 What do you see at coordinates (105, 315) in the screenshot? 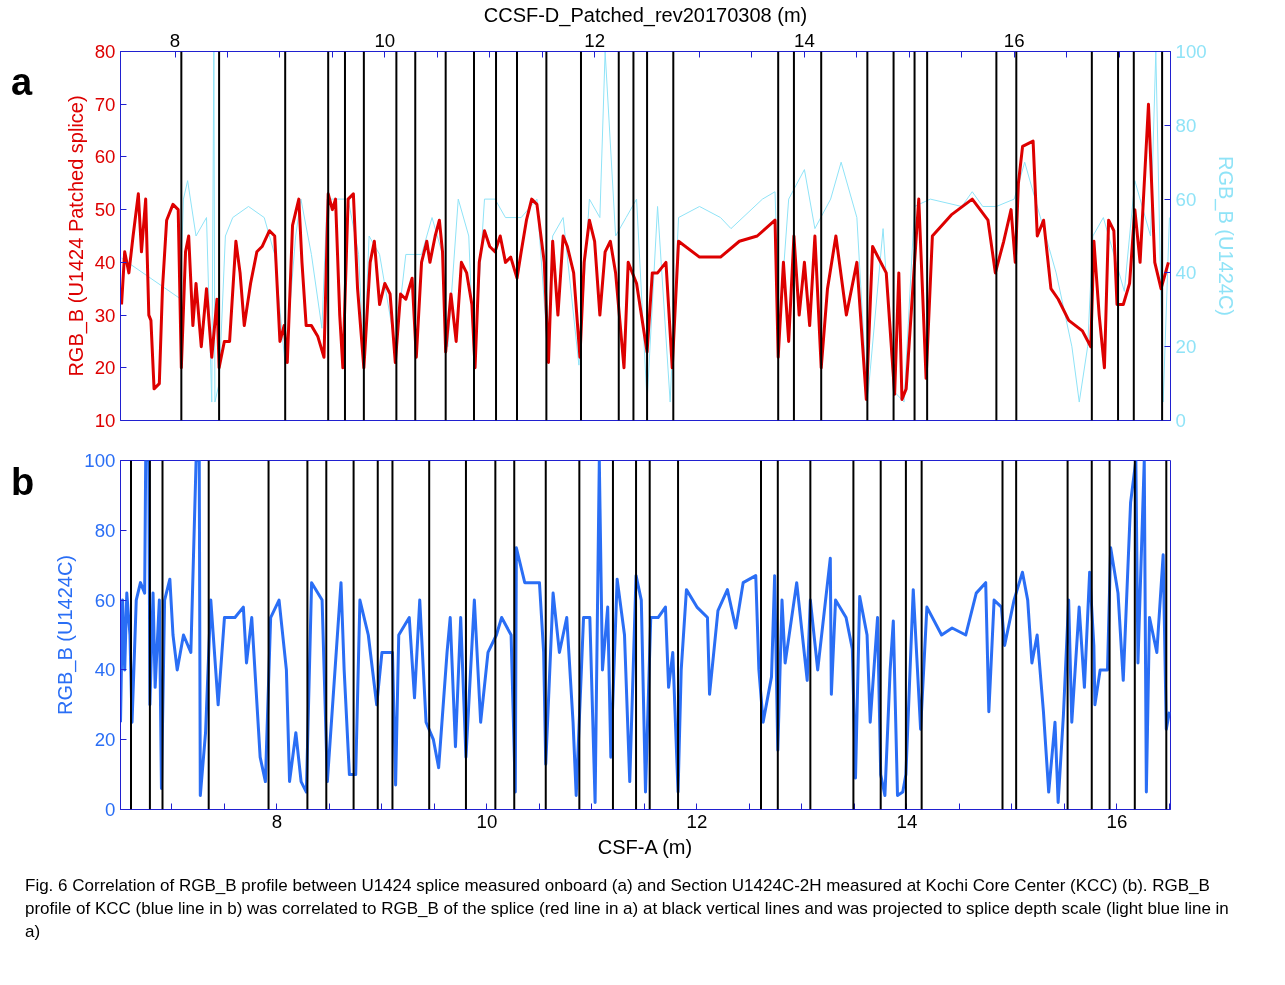
I see `y-tick-label: 30` at bounding box center [105, 315].